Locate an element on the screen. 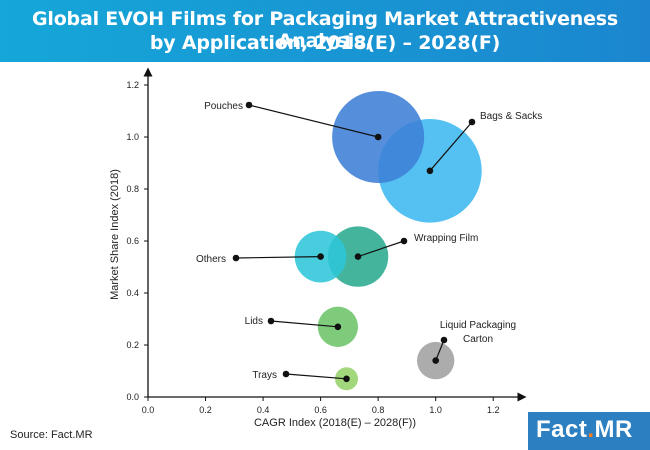 The width and height of the screenshot is (650, 450). leader-end-dot-trays is located at coordinates (286, 374).